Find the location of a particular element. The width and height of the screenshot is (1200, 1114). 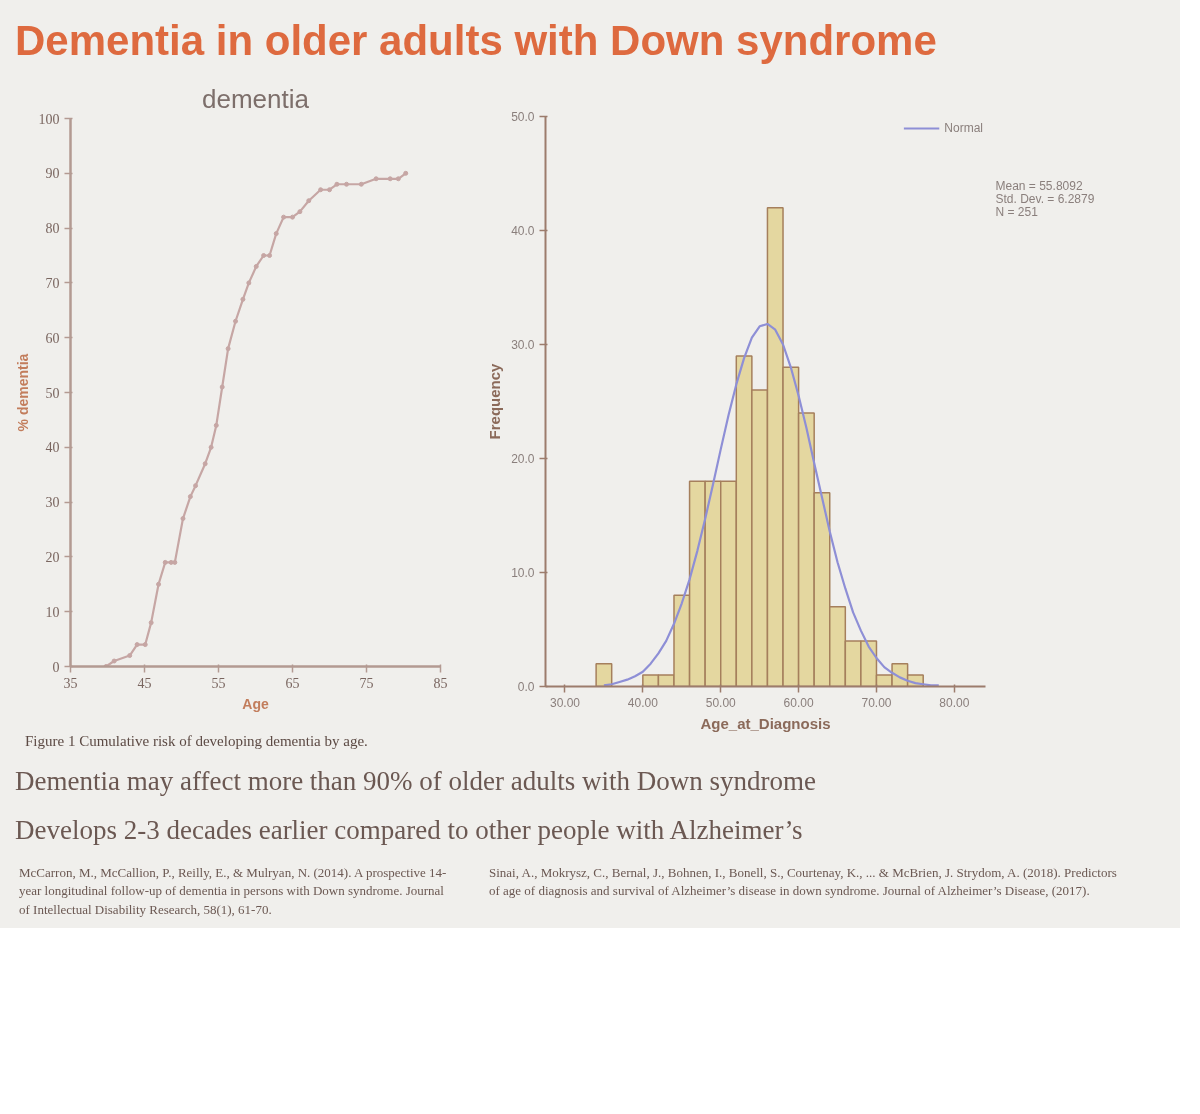

x-tick-label: 50.00 is located at coordinates (721, 702).